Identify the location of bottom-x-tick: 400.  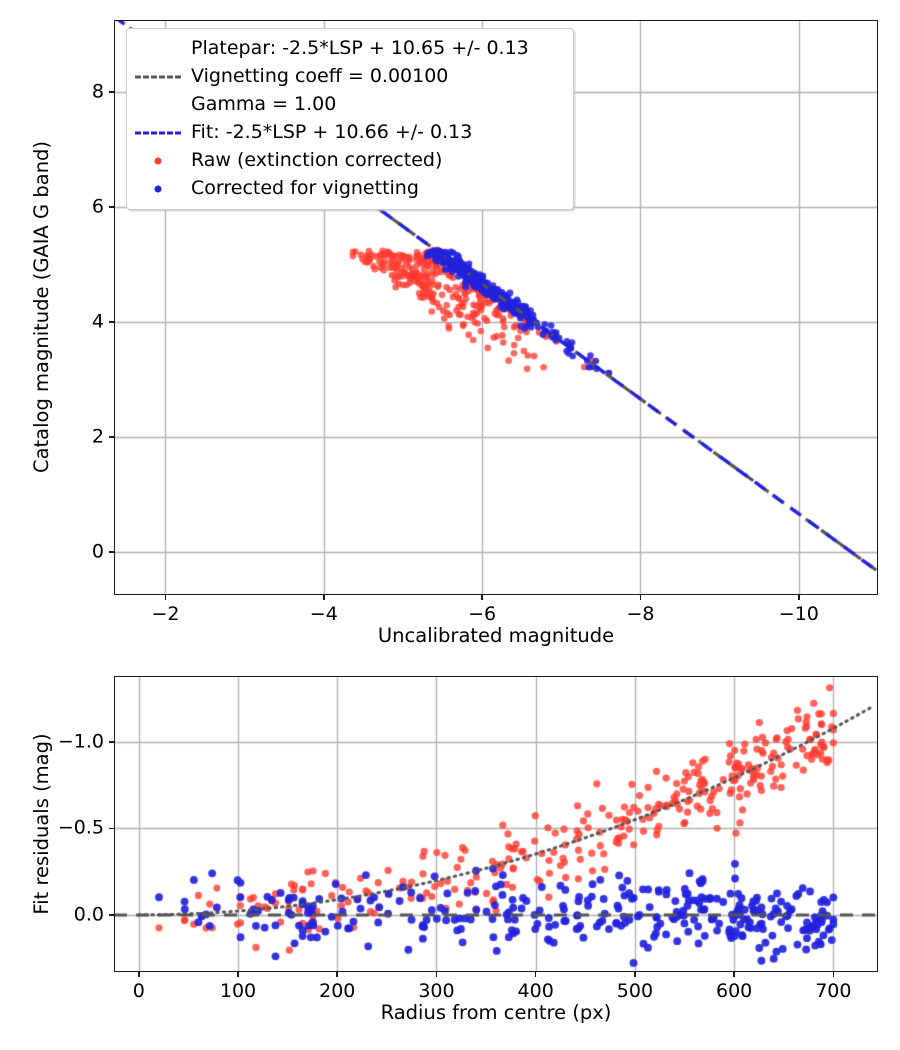
(535, 991).